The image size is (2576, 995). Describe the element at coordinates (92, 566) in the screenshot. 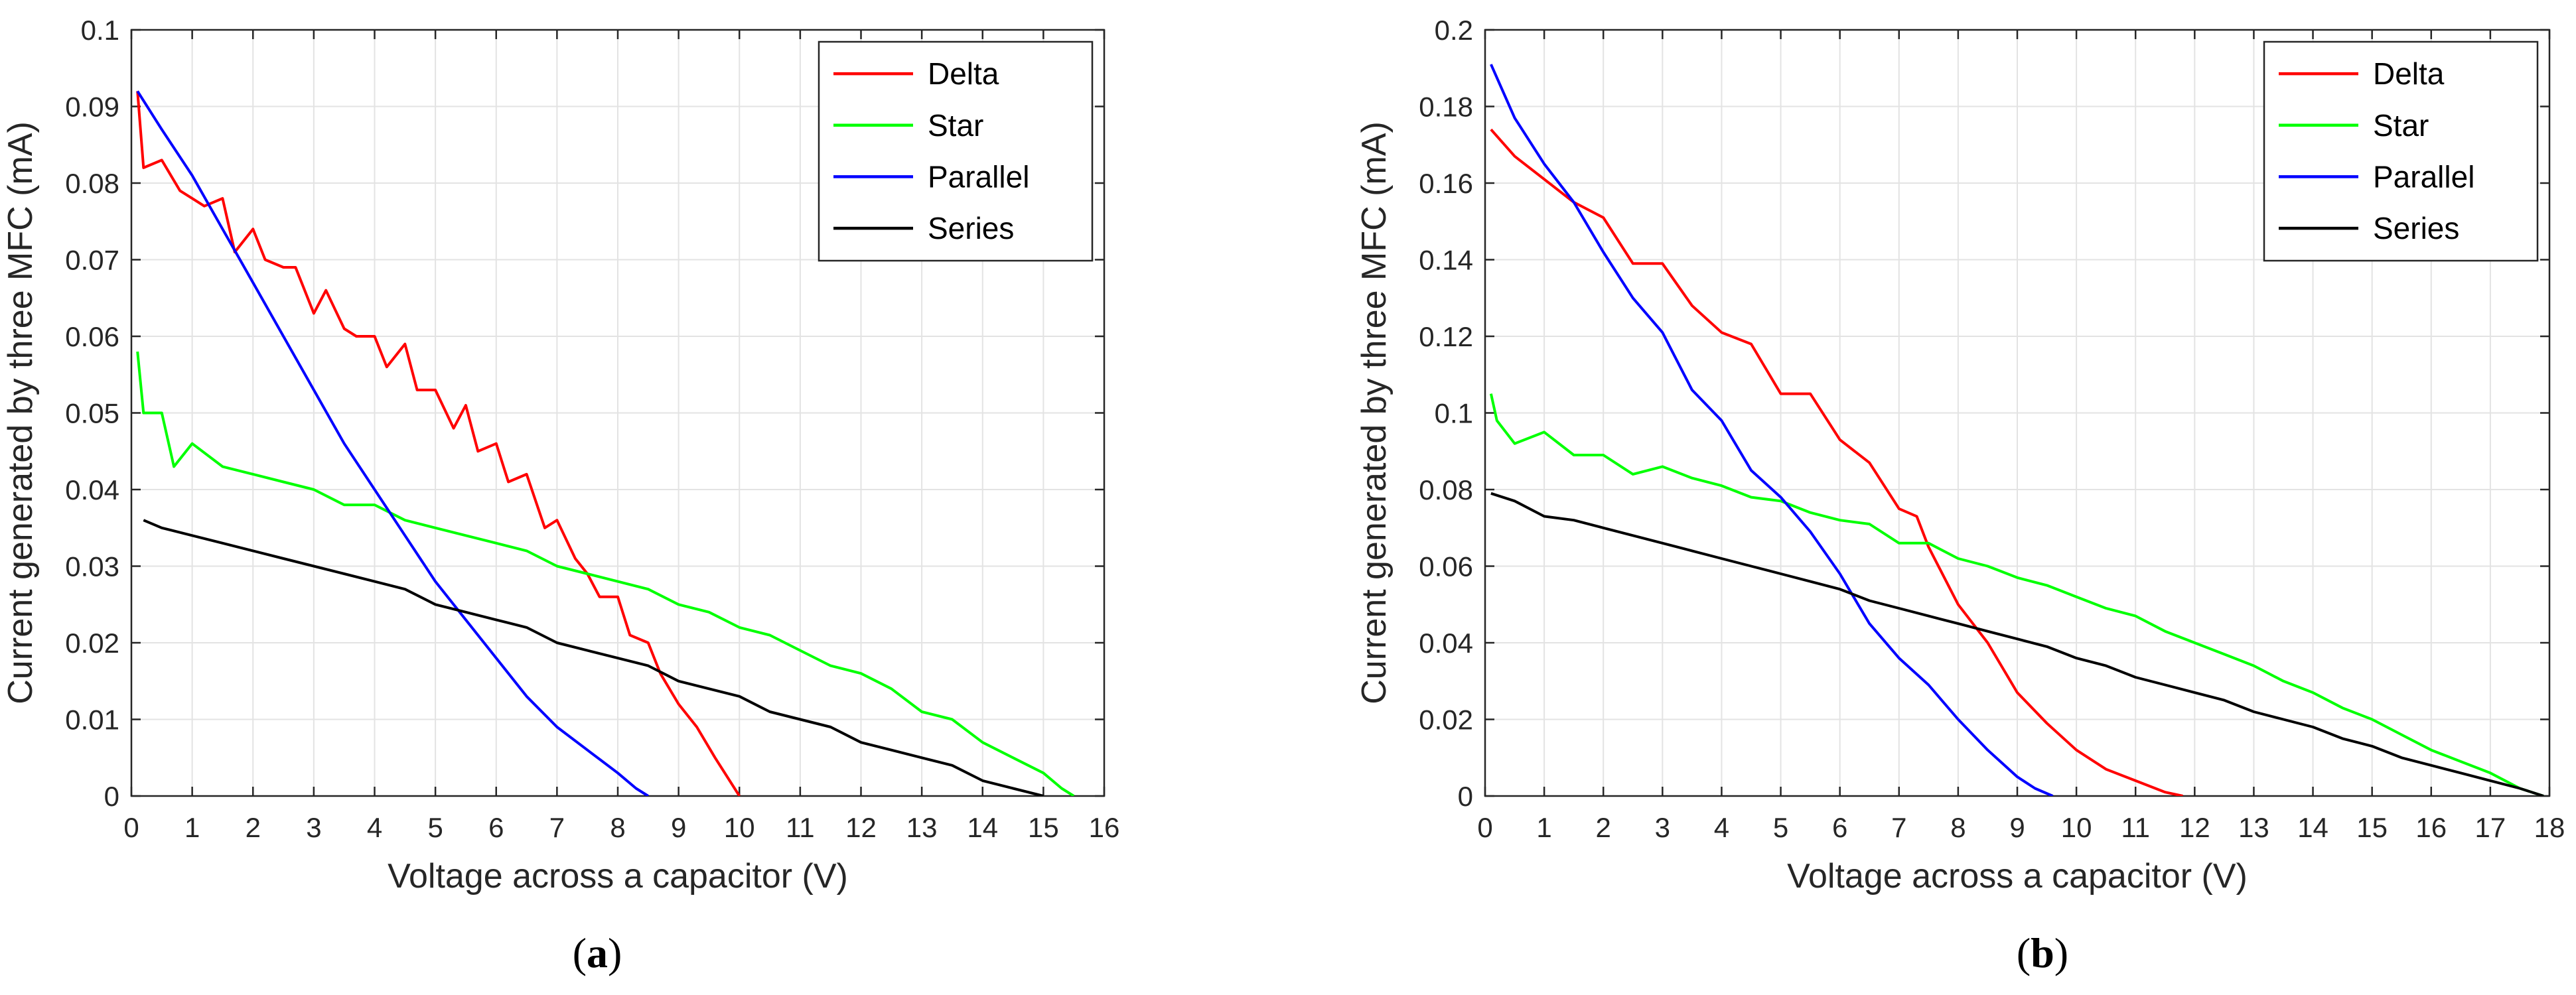

I see `y-tick-label: 0.03` at that location.